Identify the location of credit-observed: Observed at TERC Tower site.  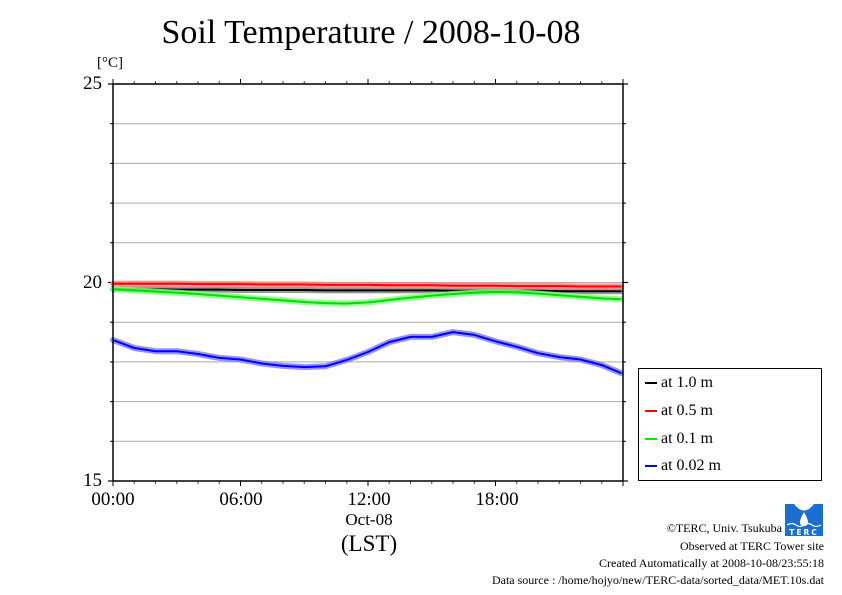
(751, 546).